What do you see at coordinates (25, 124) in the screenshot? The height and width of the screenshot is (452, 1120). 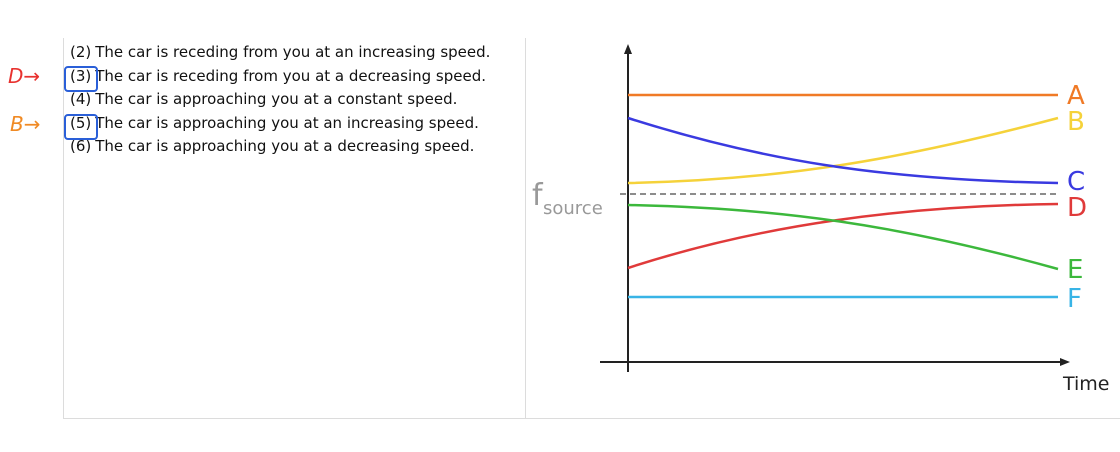 I see `handwritten-annotation-b: B→` at bounding box center [25, 124].